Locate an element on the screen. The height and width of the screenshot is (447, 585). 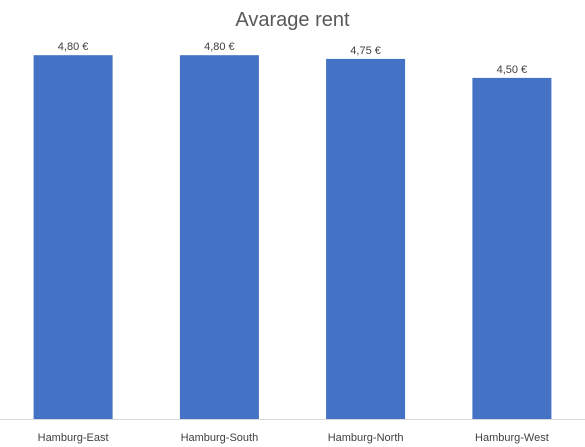
data-label-hamburg-south: 4,80 € is located at coordinates (219, 47).